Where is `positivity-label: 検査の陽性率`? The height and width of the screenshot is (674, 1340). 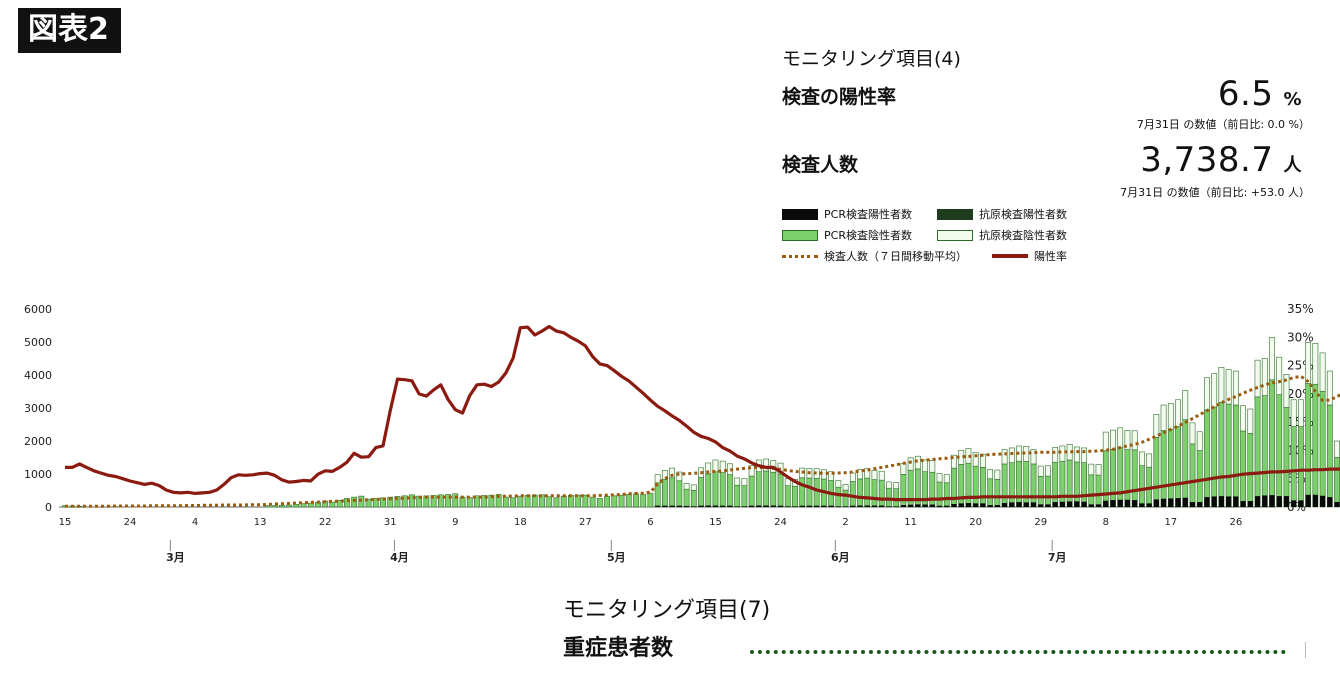 positivity-label: 検査の陽性率 is located at coordinates (839, 97).